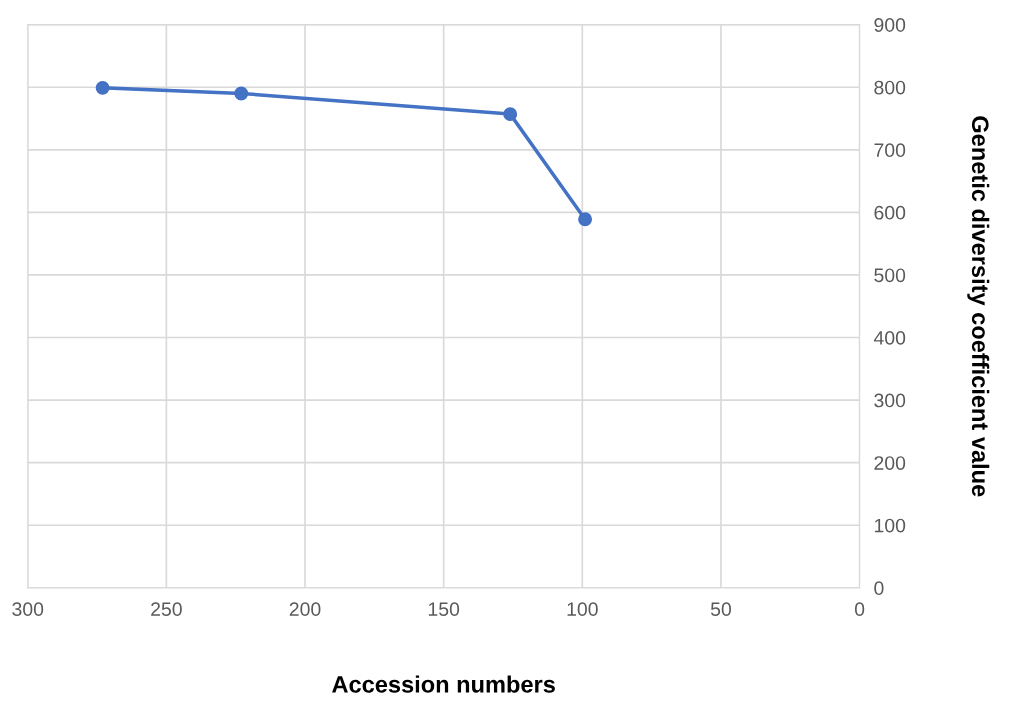 The height and width of the screenshot is (704, 1027). Describe the element at coordinates (890, 150) in the screenshot. I see `y2-tick-label: 700` at that location.